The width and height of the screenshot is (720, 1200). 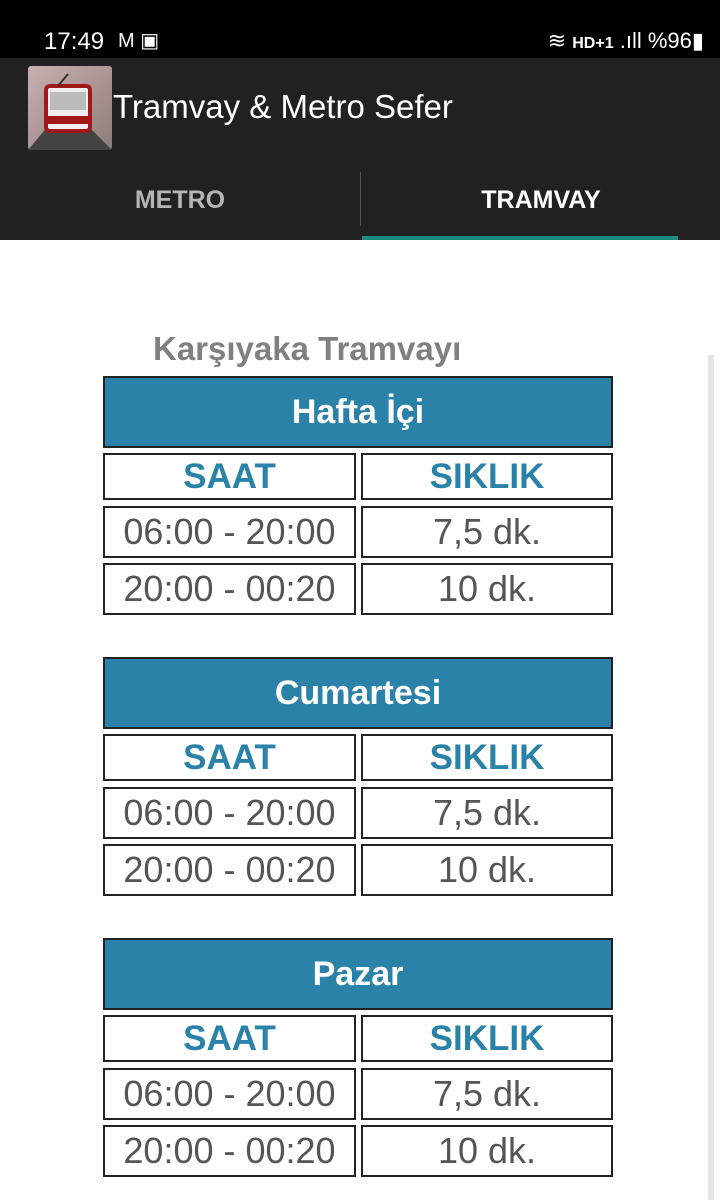 I want to click on gmail-icon: M, so click(x=126, y=41).